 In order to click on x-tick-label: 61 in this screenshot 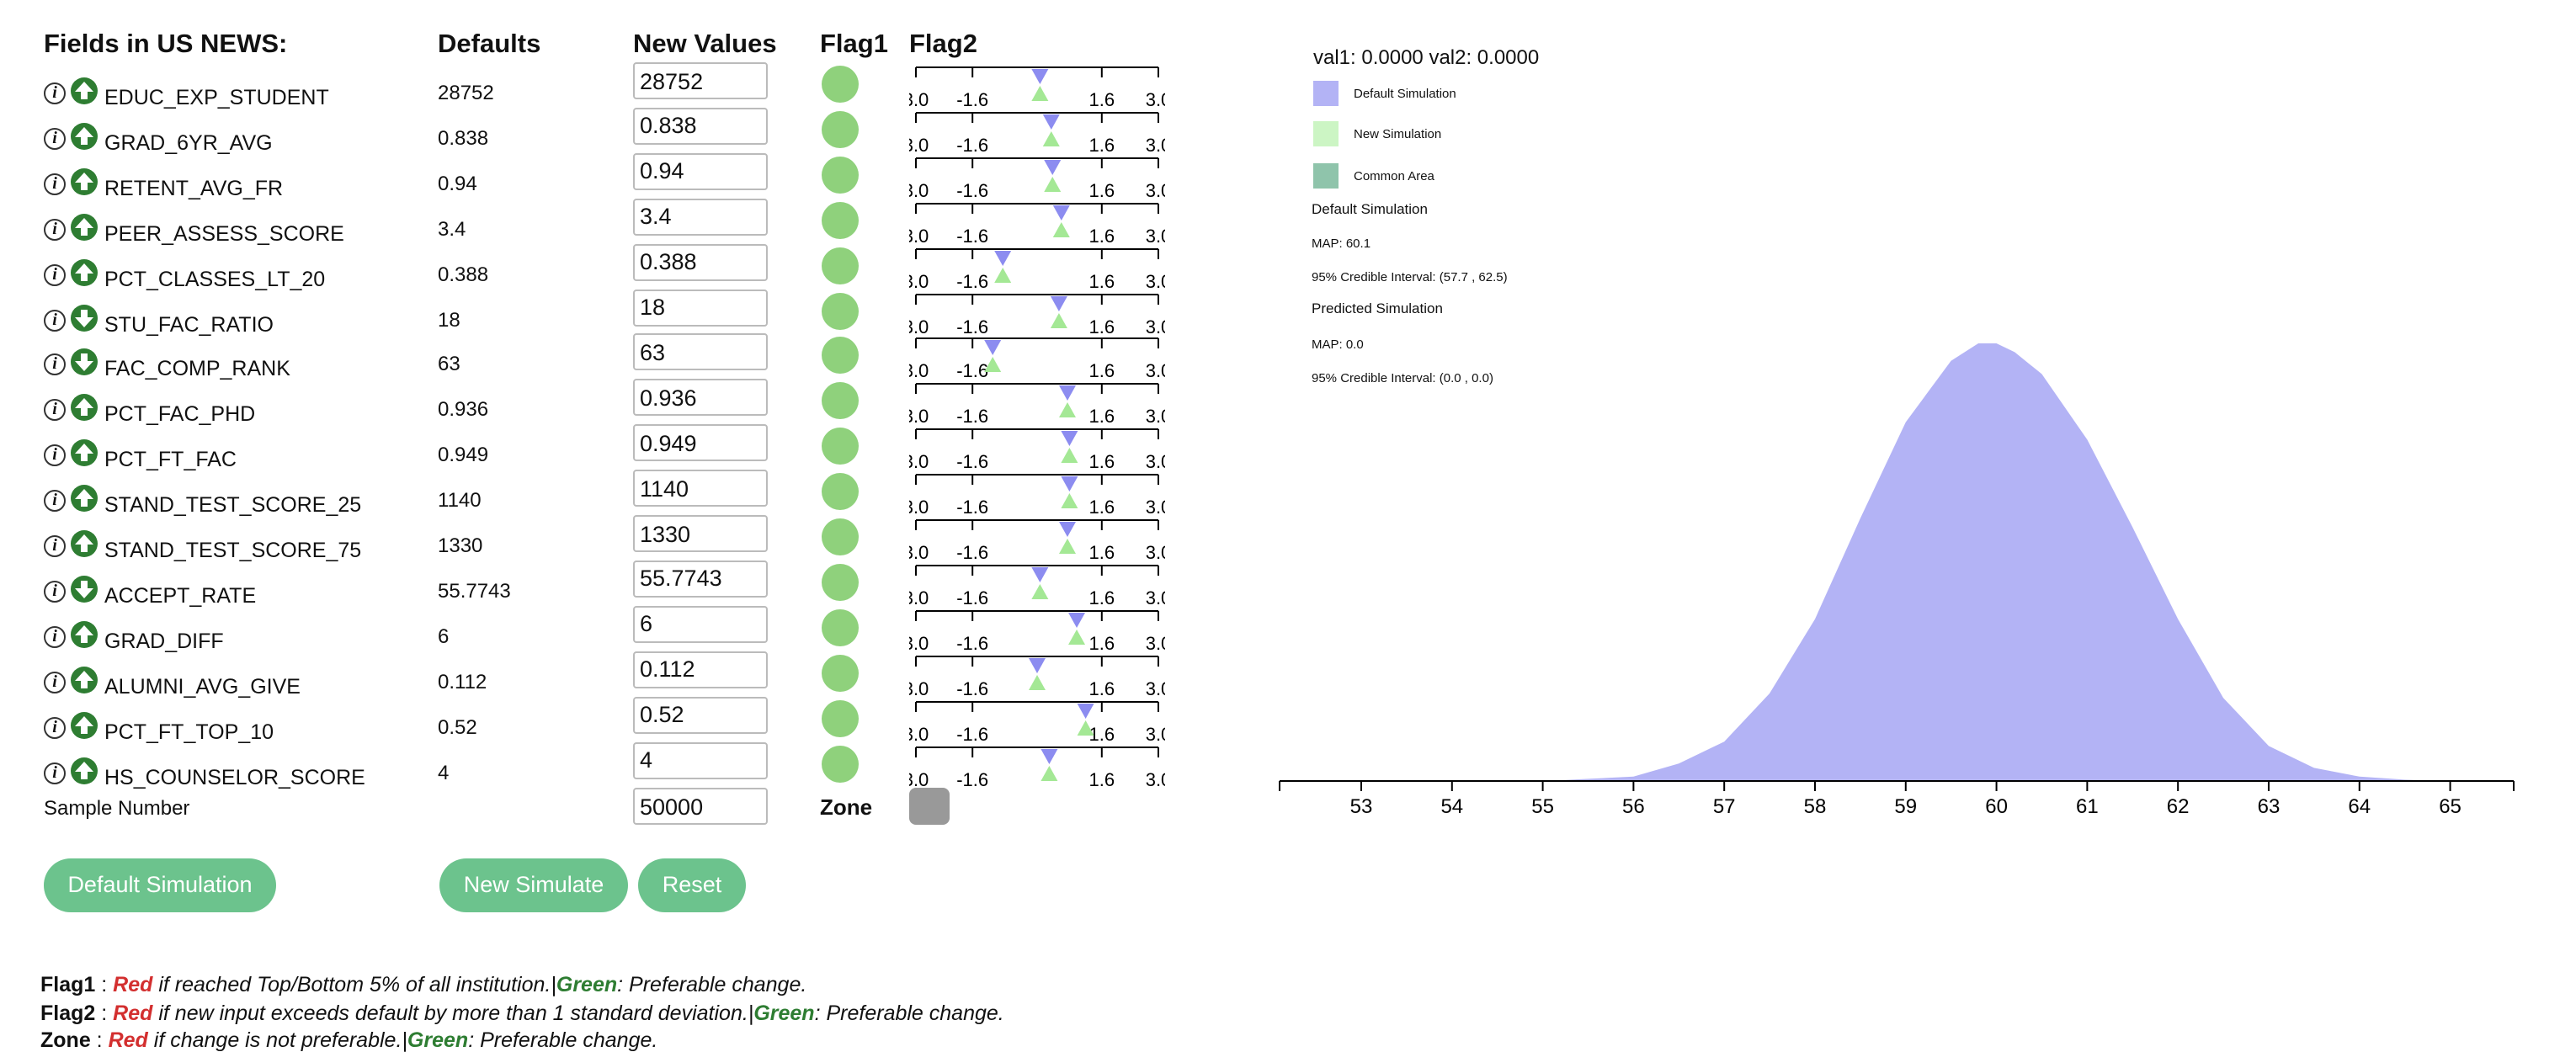, I will do `click(2087, 806)`.